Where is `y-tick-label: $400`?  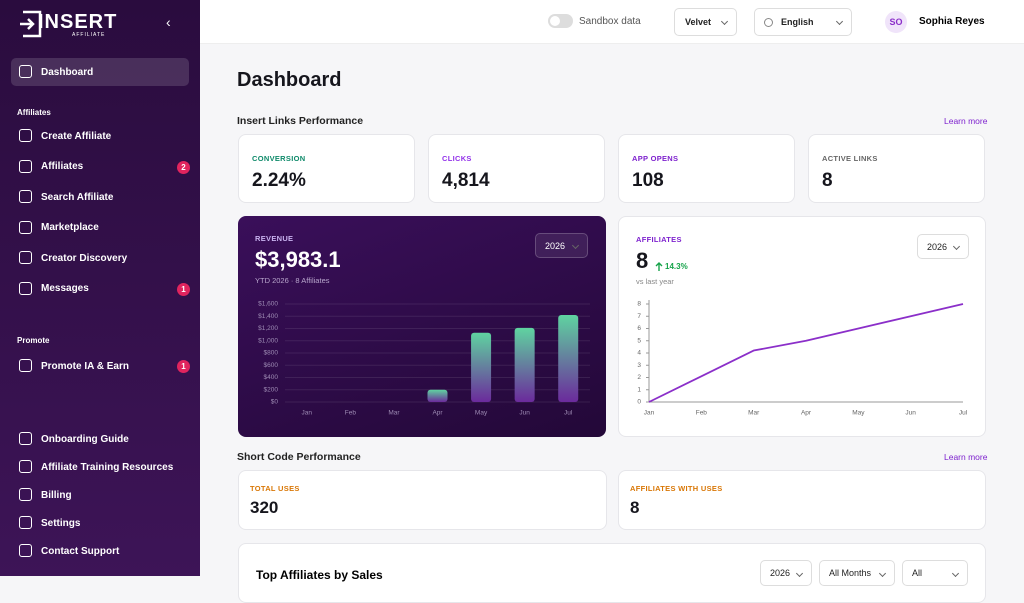 y-tick-label: $400 is located at coordinates (271, 377).